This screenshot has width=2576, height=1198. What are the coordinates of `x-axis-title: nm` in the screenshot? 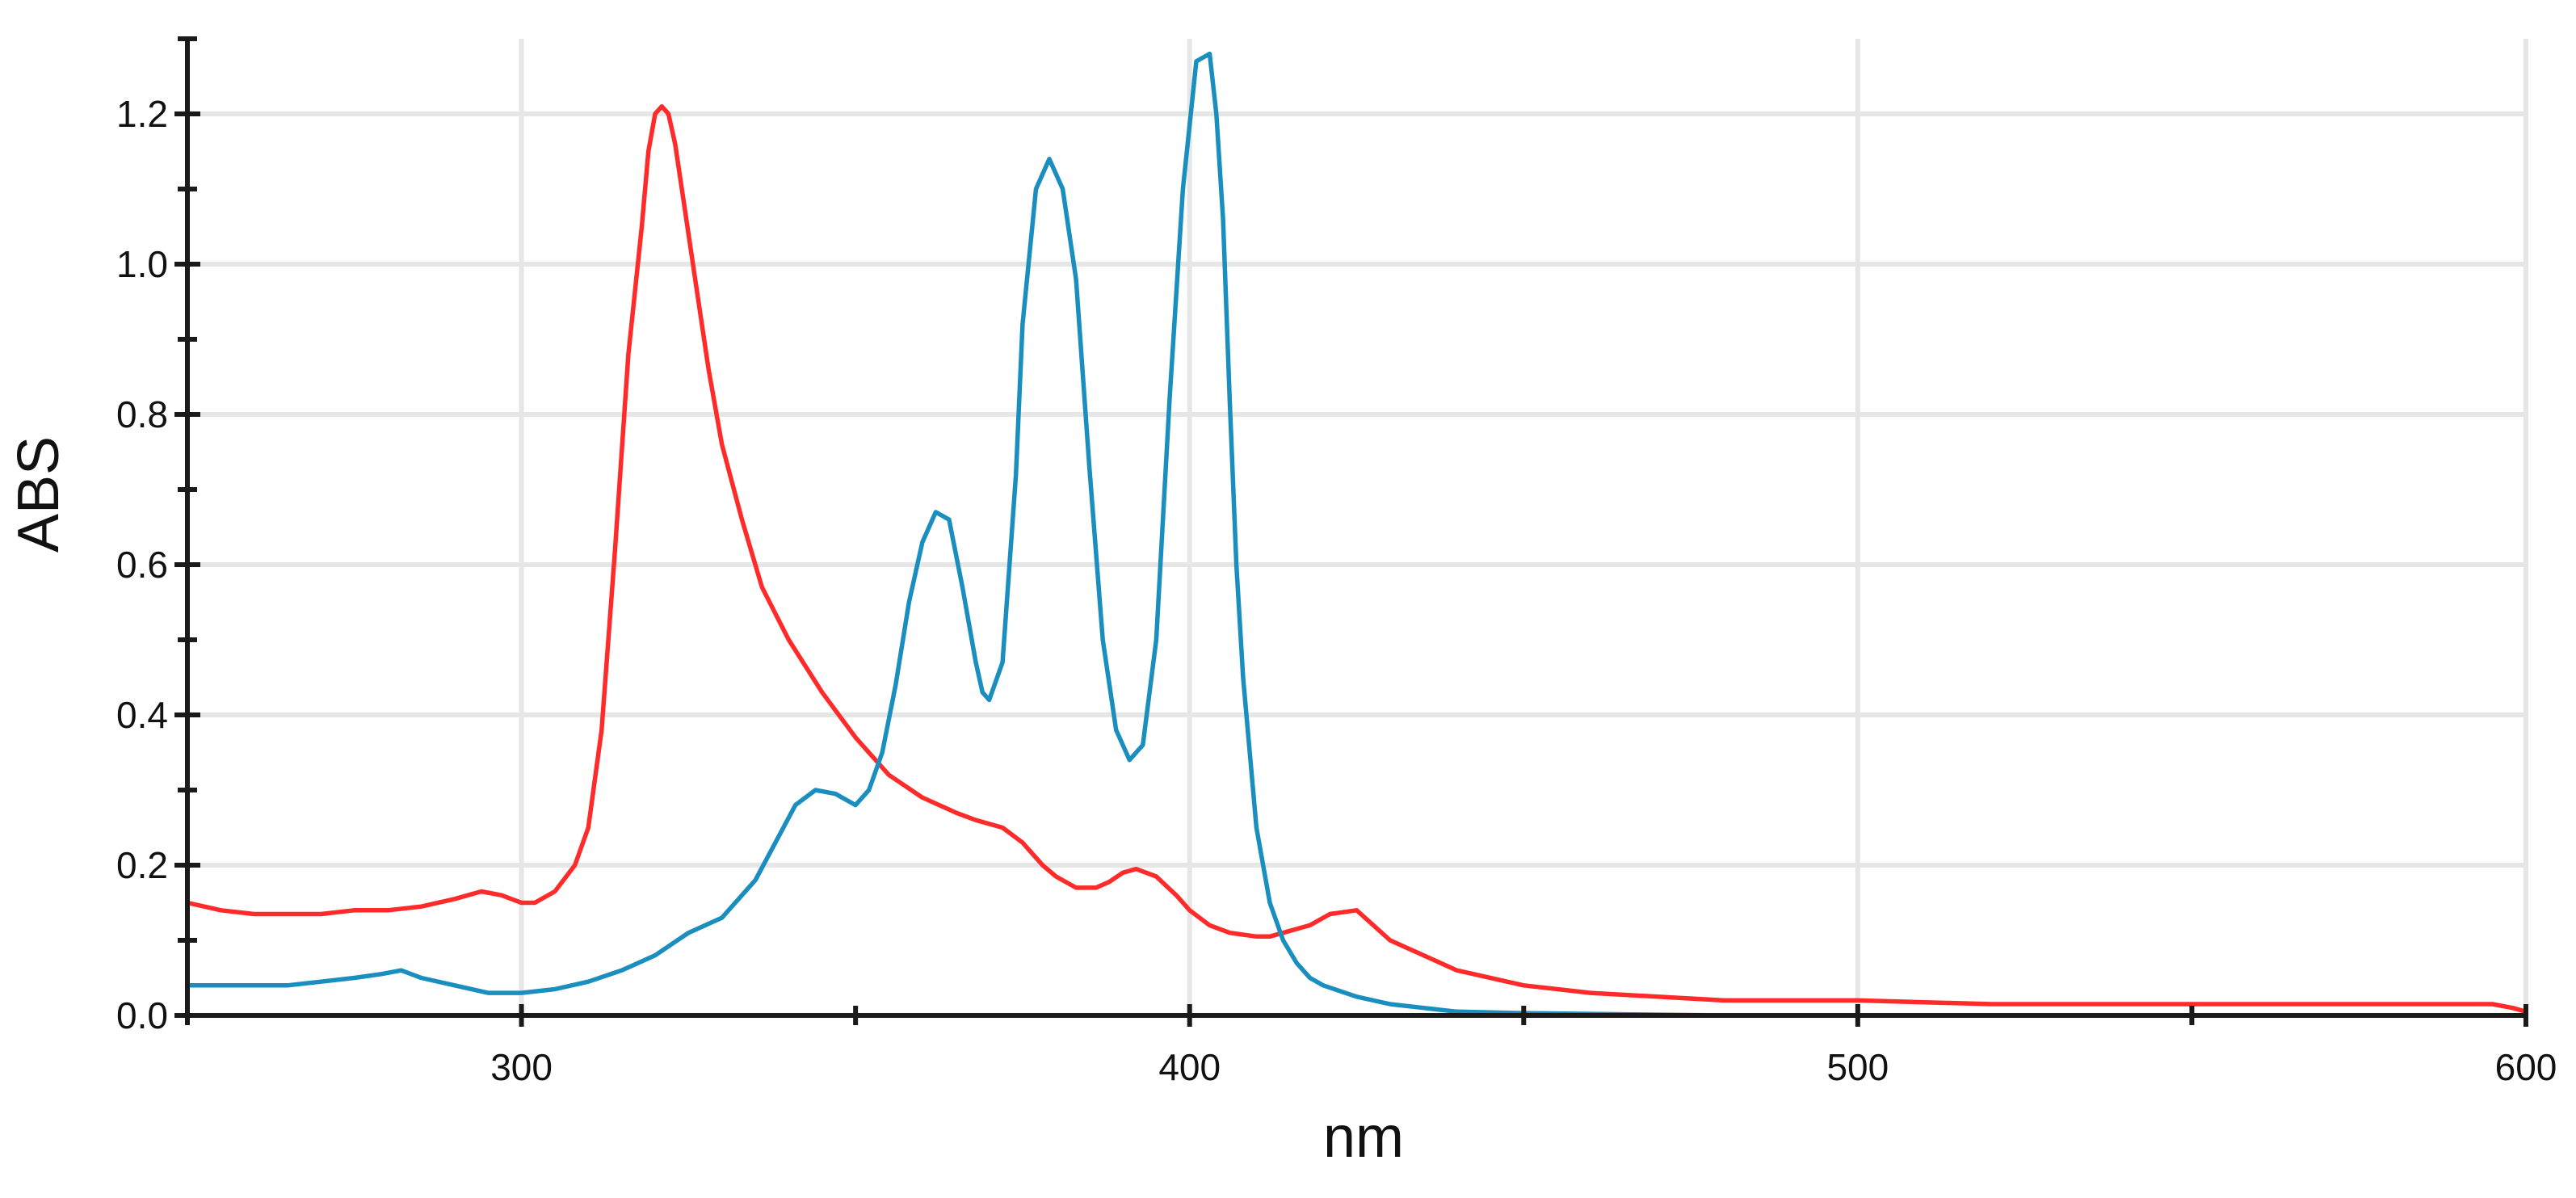 It's located at (1363, 1137).